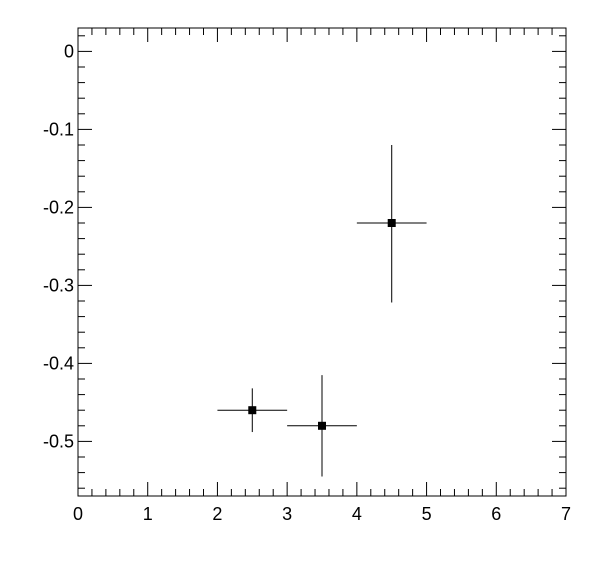  Describe the element at coordinates (287, 514) in the screenshot. I see `x-tick-label: 3` at that location.